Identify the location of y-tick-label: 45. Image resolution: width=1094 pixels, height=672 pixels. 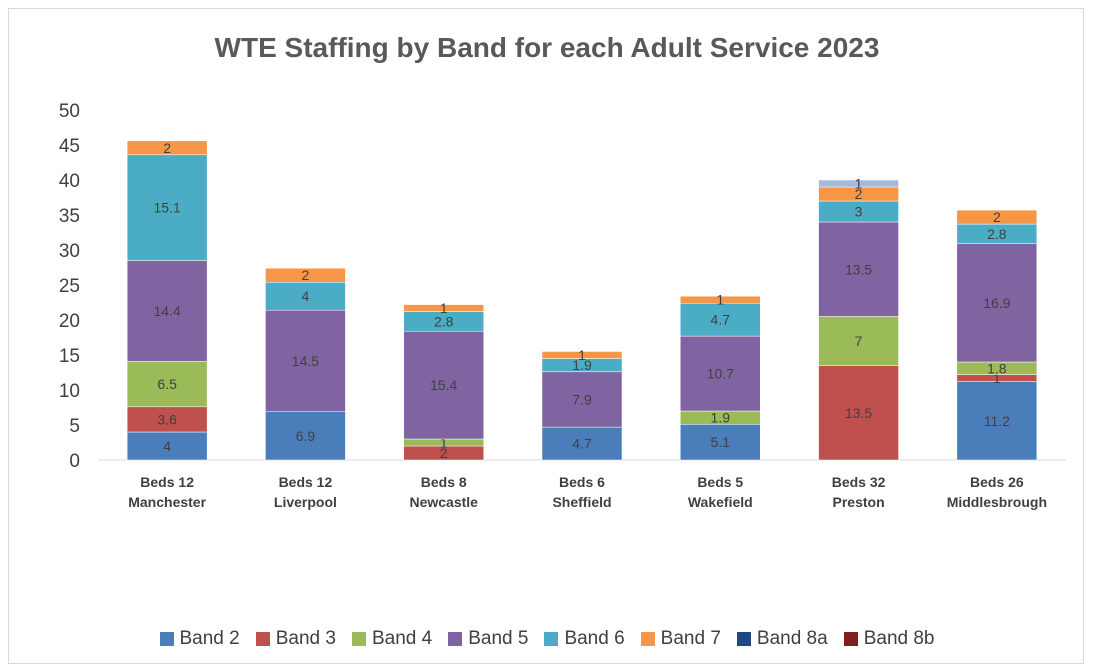
(69, 146).